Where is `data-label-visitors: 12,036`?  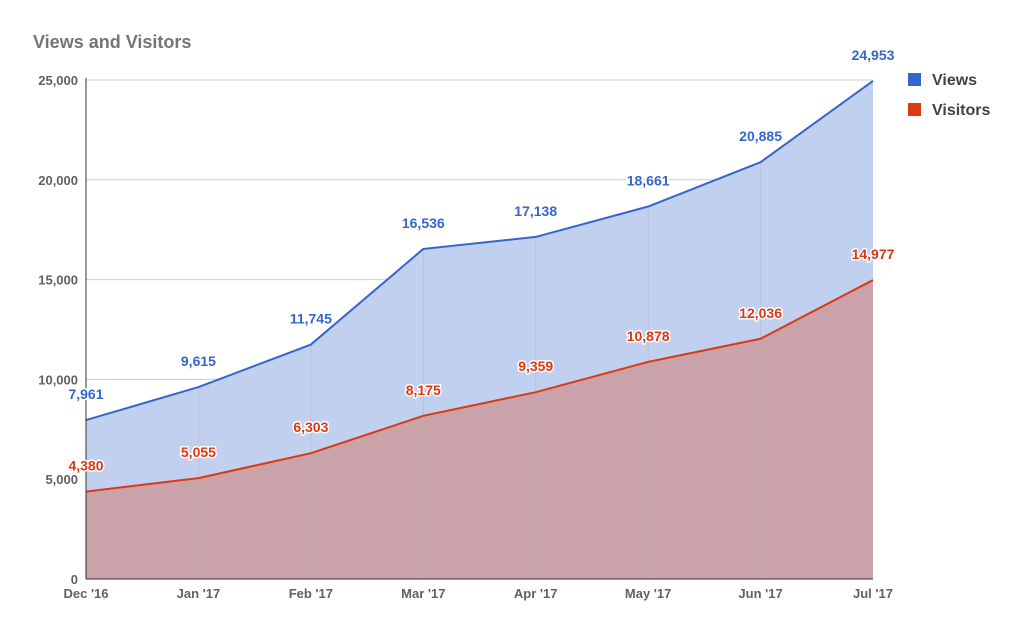 data-label-visitors: 12,036 is located at coordinates (760, 313).